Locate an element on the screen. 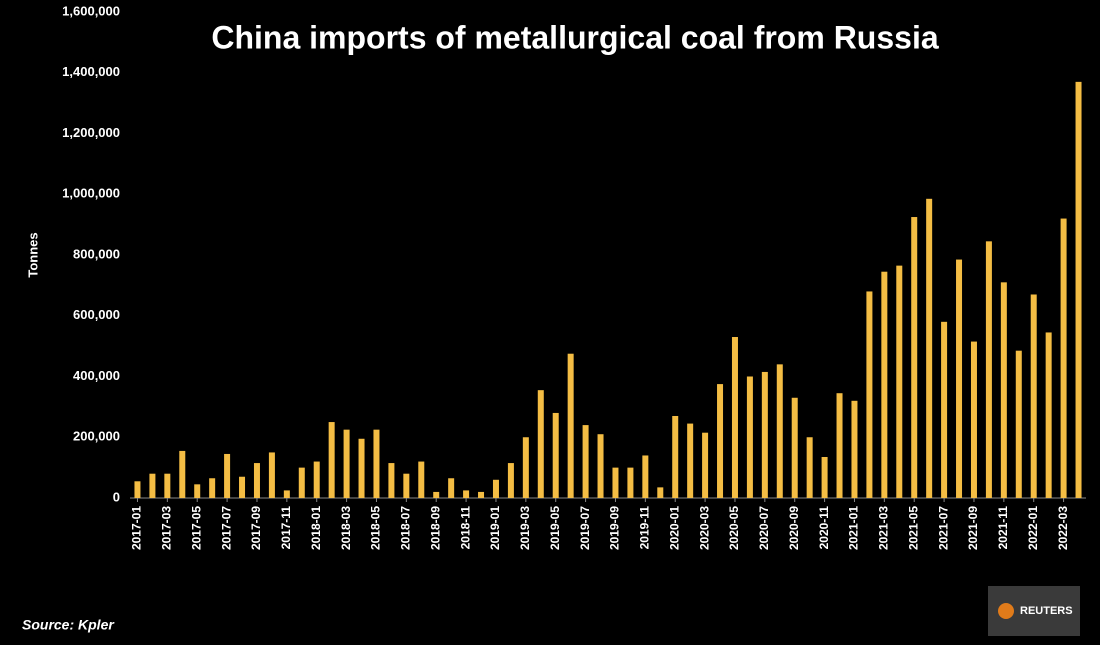  x-tick-label: 2020-09 is located at coordinates (794, 528).